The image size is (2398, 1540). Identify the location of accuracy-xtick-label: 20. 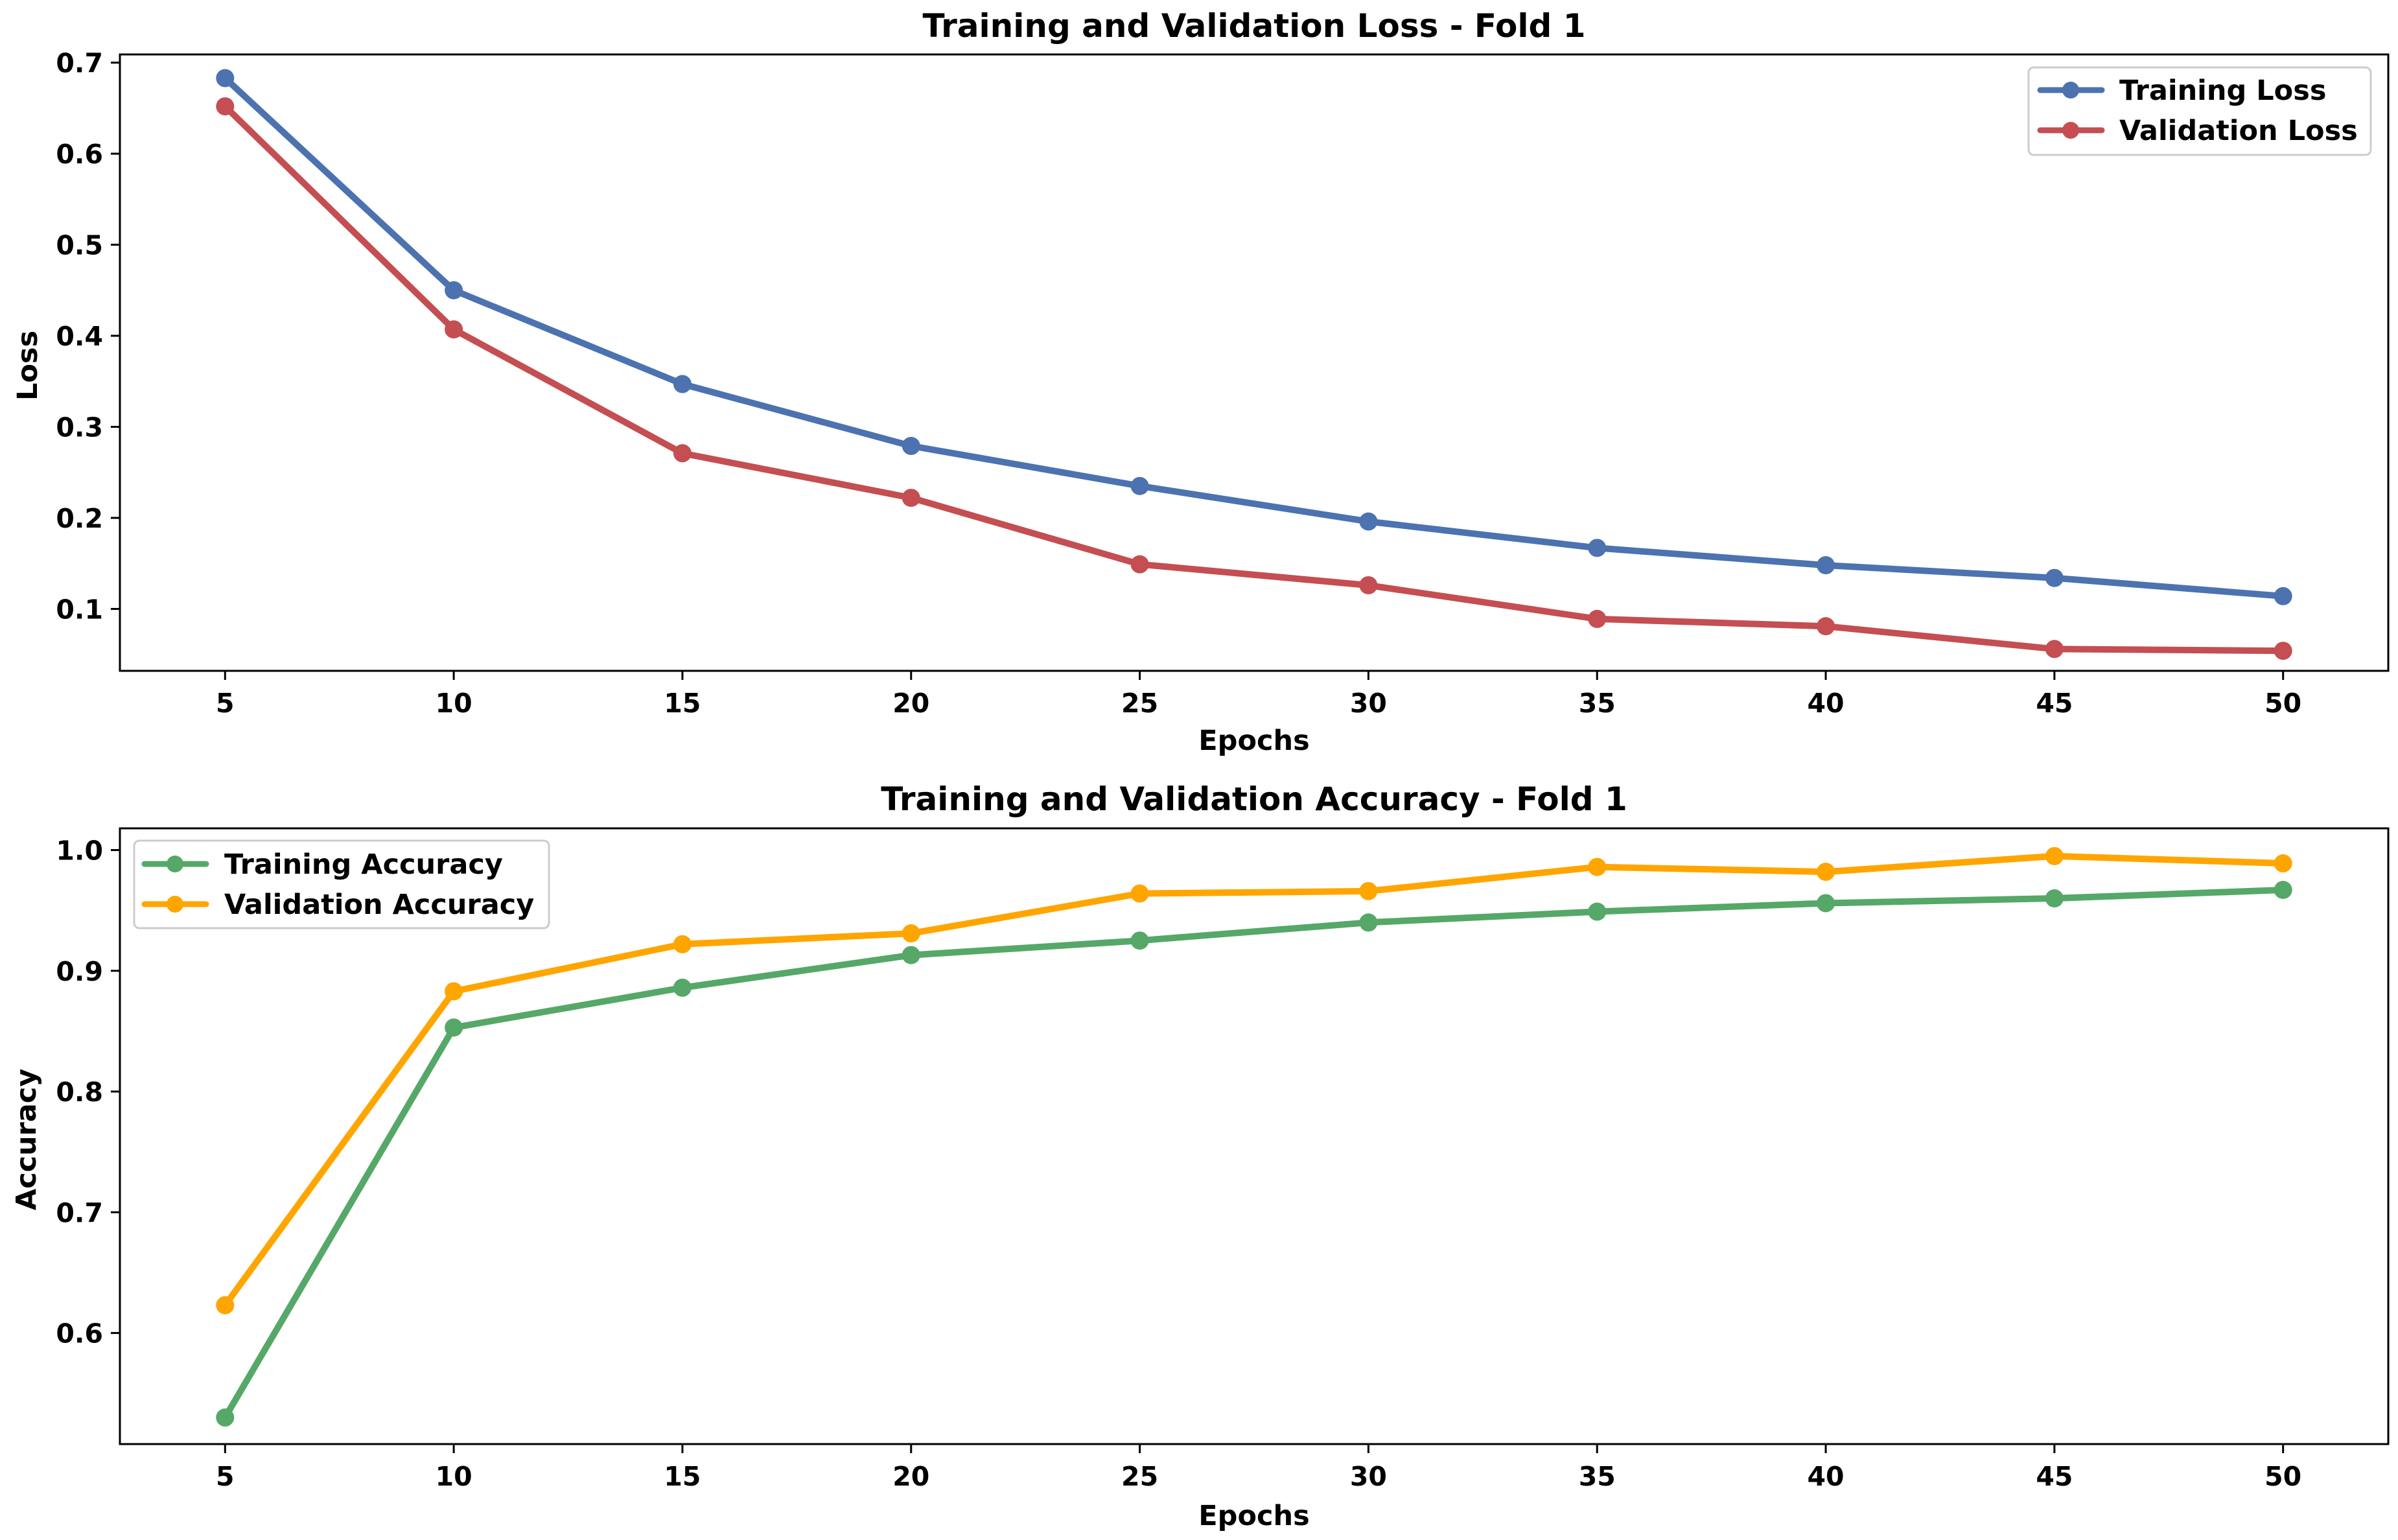
(911, 1476).